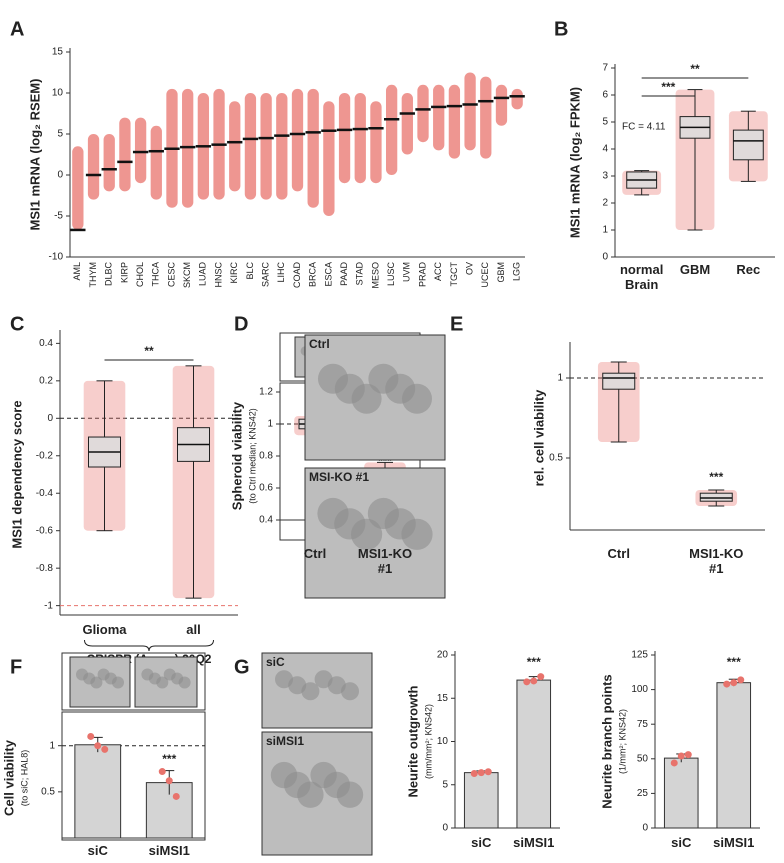  Describe the element at coordinates (641, 277) in the screenshot. I see `x-tick-label: normal Brain` at that location.